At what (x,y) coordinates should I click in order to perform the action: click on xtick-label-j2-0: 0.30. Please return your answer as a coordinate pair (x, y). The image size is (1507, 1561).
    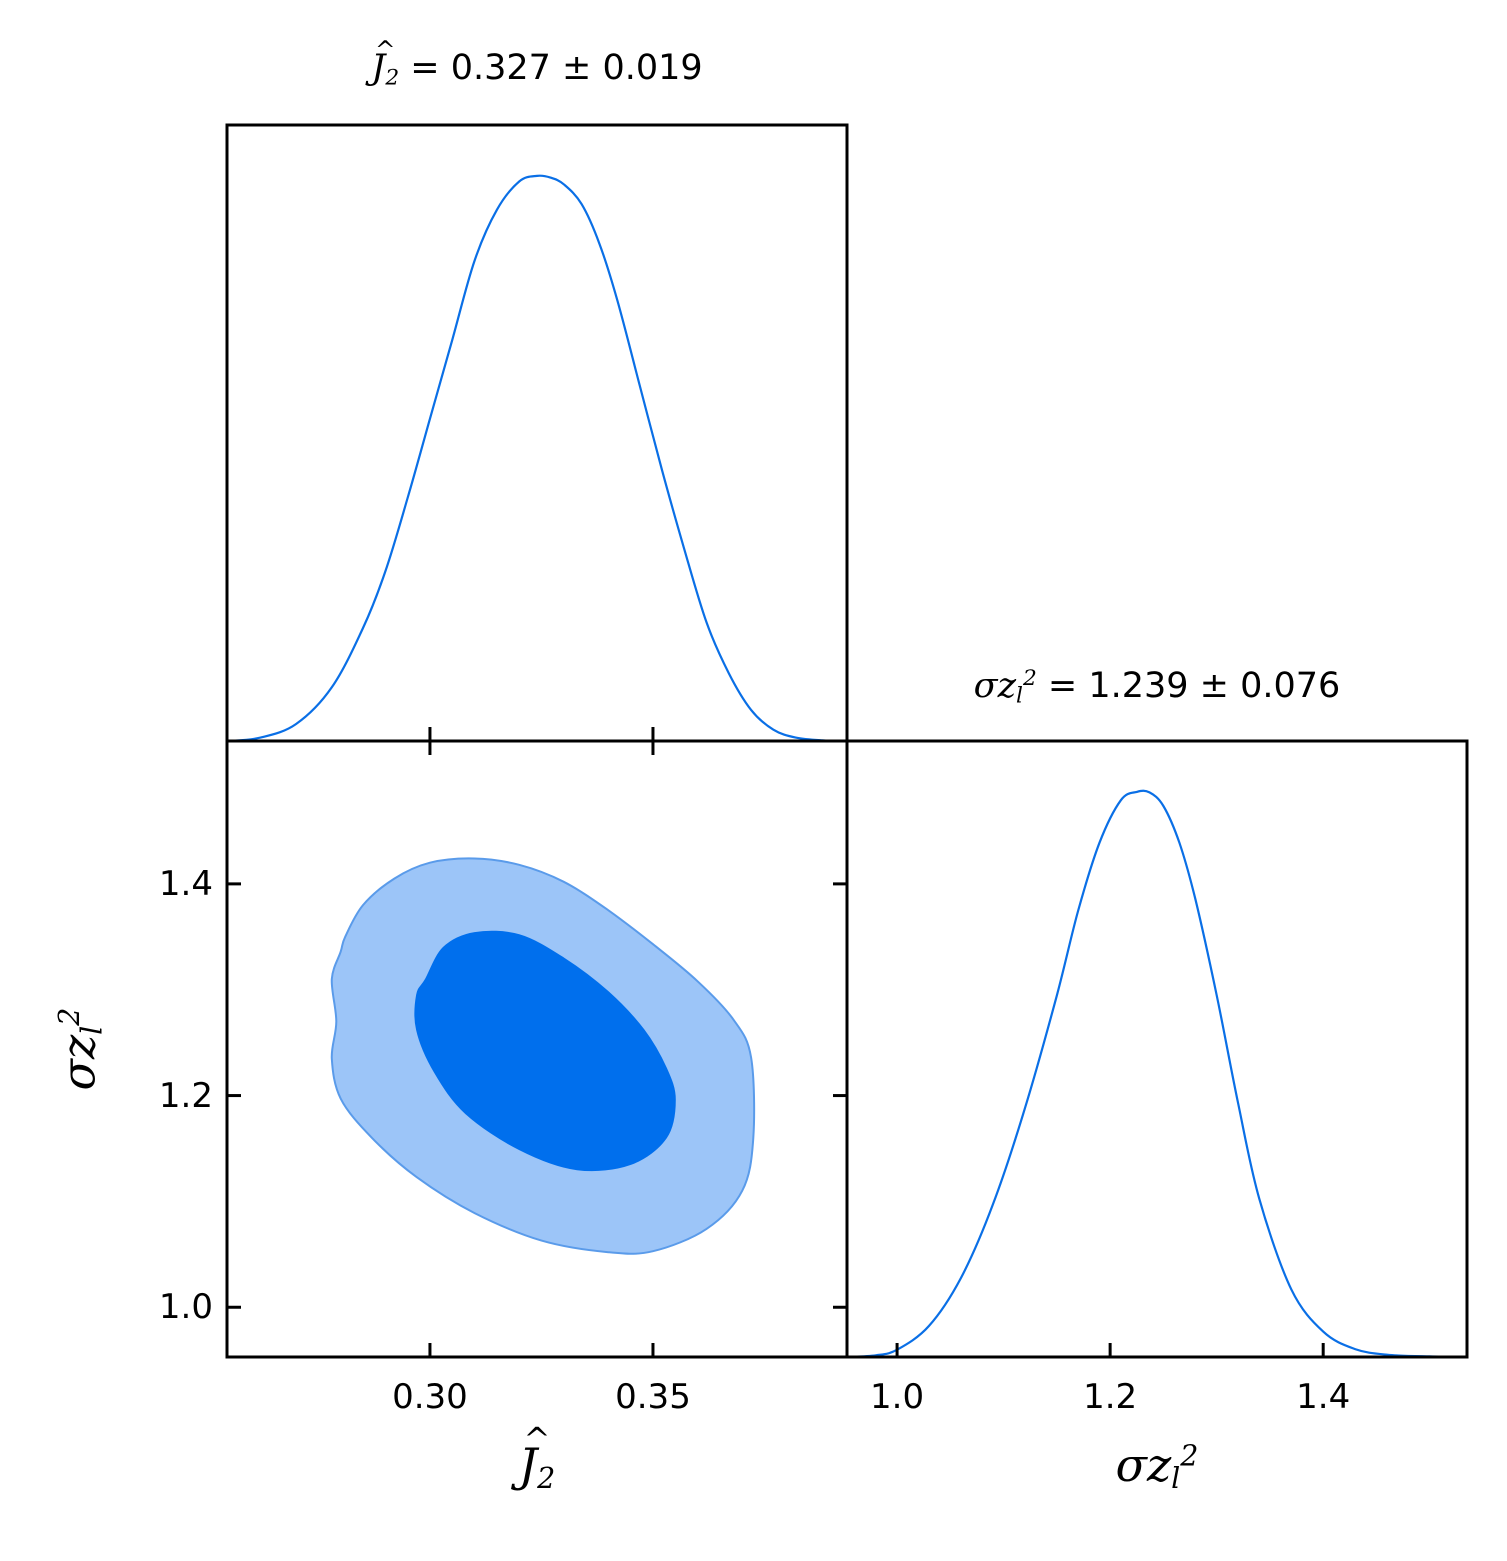
    Looking at the image, I should click on (430, 1397).